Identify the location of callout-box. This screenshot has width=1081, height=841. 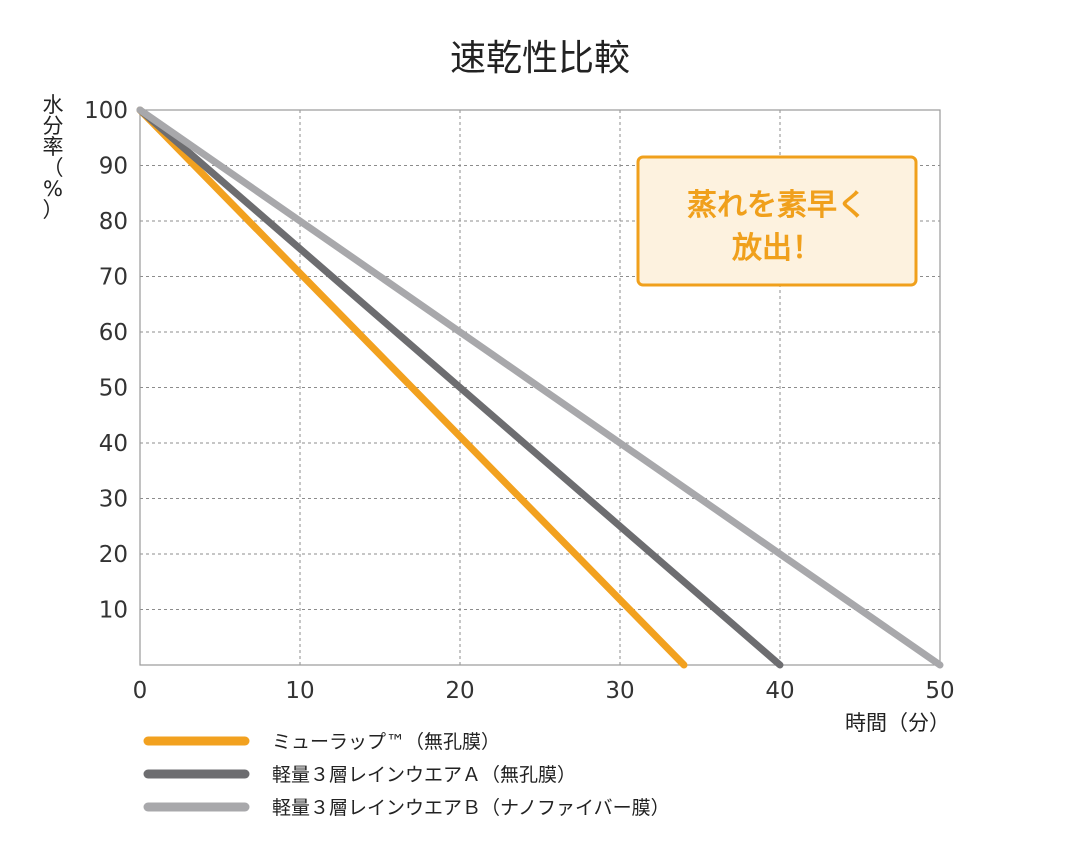
(777, 221).